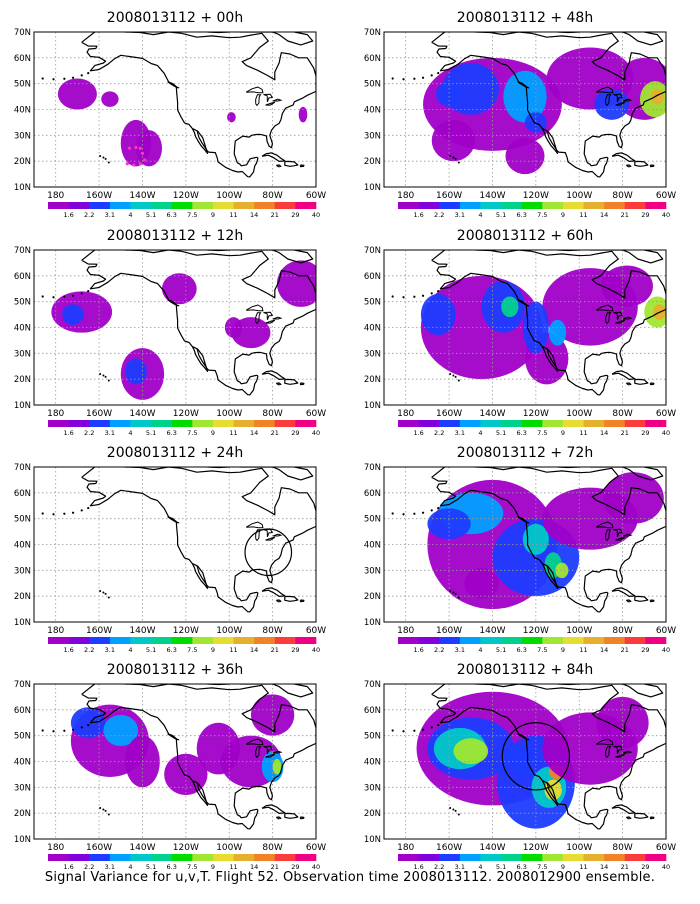  I want to click on colorbar-label: 14, so click(604, 215).